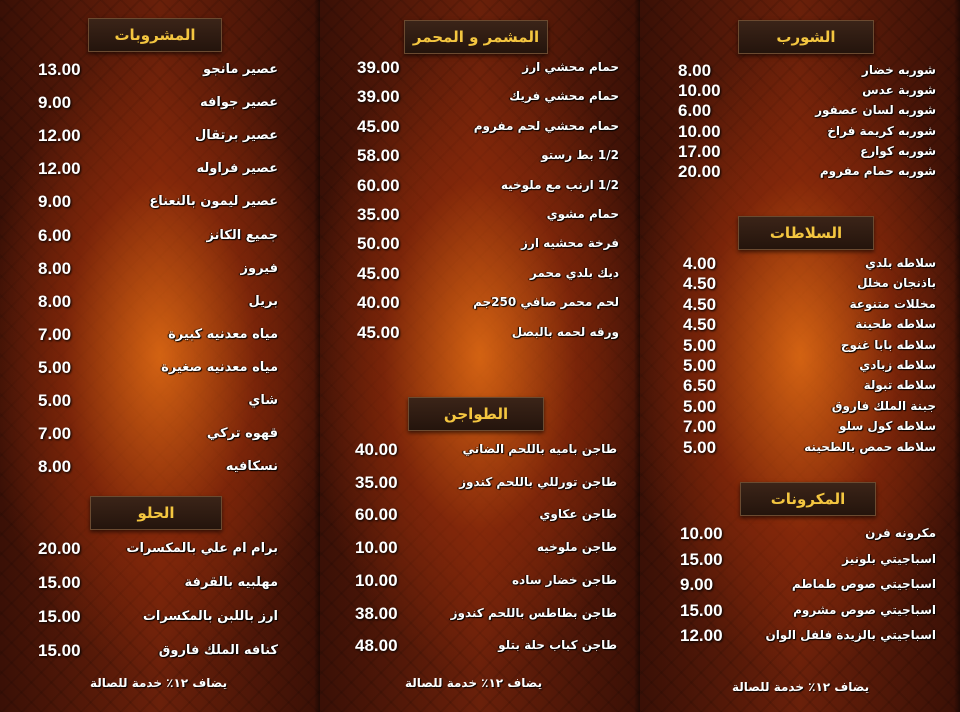 The height and width of the screenshot is (712, 960). Describe the element at coordinates (488, 186) in the screenshot. I see `menu-item: 60.00 1/2 ارنب مع ملوخيه` at that location.